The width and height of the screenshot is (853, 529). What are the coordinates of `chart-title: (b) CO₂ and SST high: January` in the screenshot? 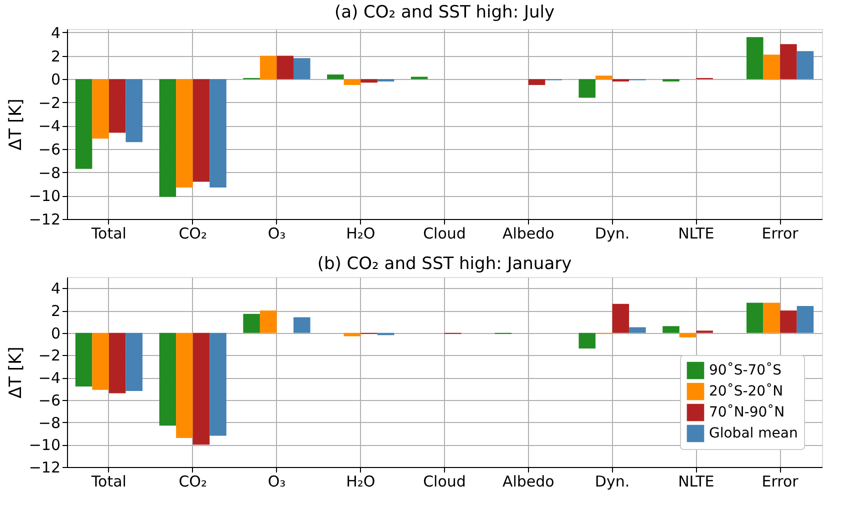 It's located at (444, 264).